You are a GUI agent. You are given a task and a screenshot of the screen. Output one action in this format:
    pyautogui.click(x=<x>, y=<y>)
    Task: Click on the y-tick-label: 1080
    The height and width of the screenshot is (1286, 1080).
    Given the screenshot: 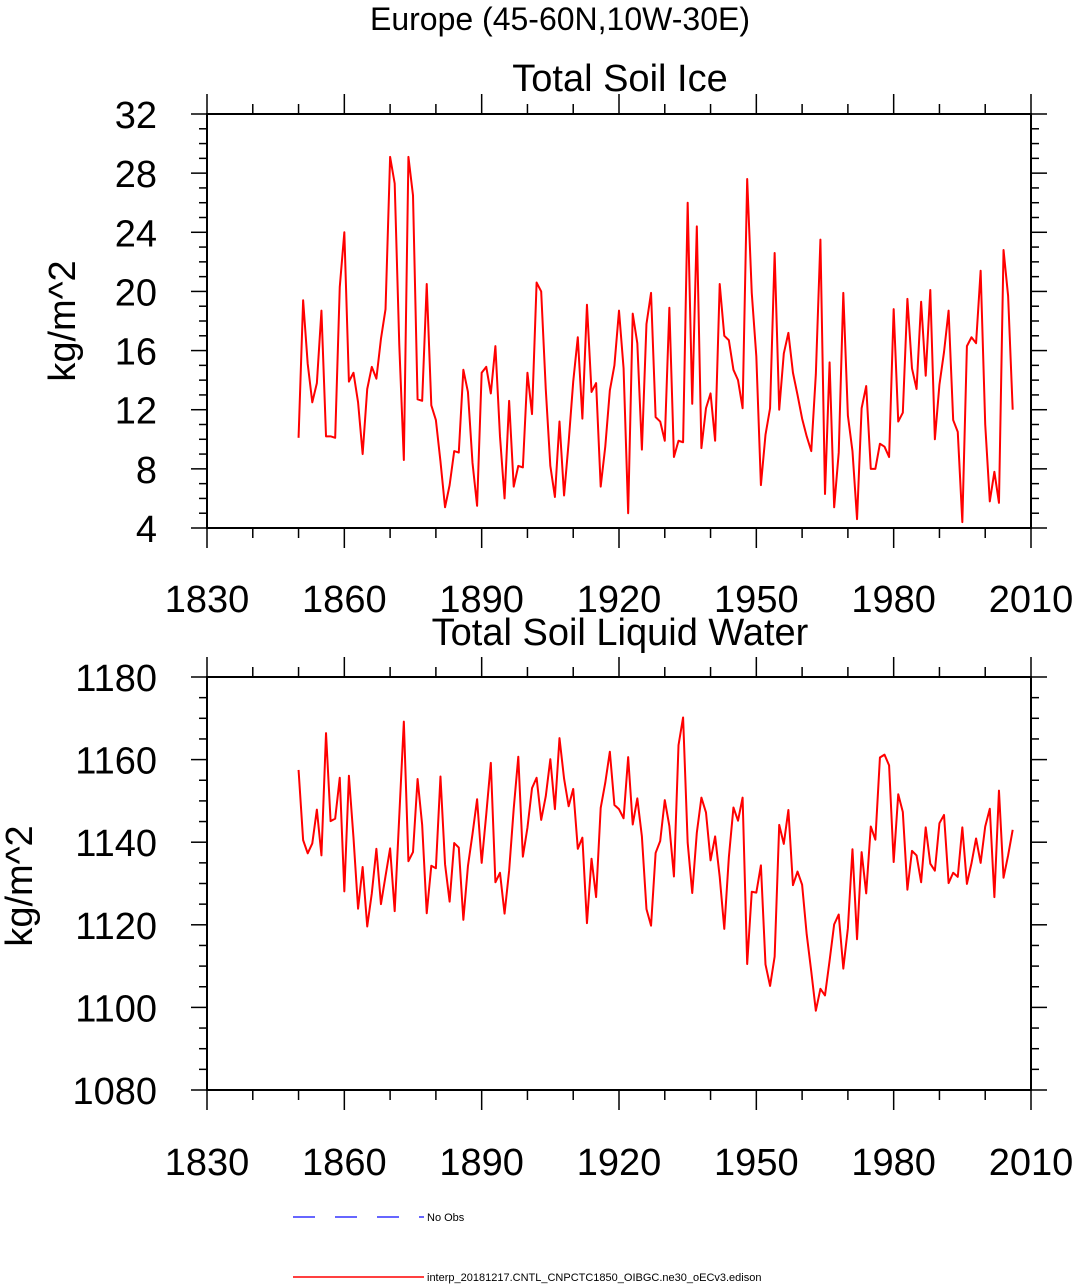 What is the action you would take?
    pyautogui.click(x=114, y=1092)
    